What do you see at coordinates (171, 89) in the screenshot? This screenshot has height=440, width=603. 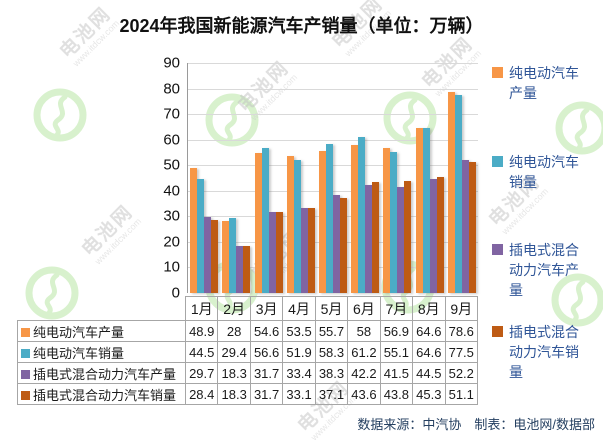 I see `y-axis-tick-label: 80` at bounding box center [171, 89].